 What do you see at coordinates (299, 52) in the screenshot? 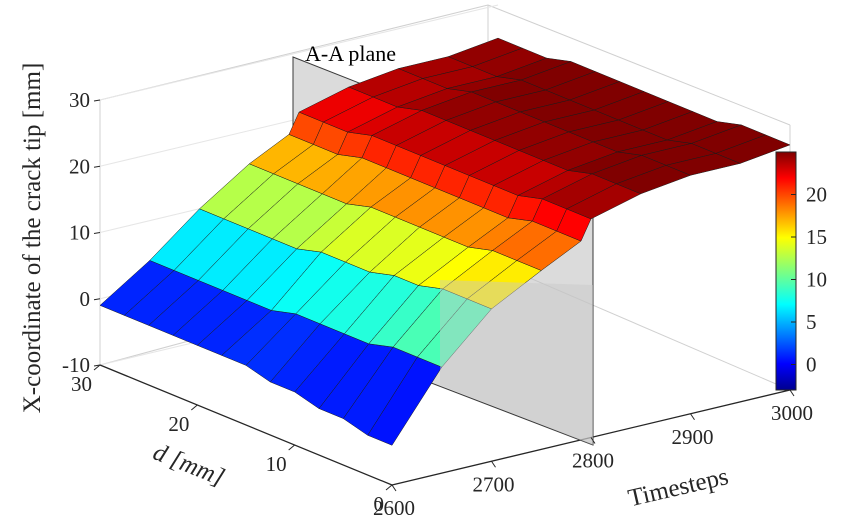
I see `gridline` at bounding box center [299, 52].